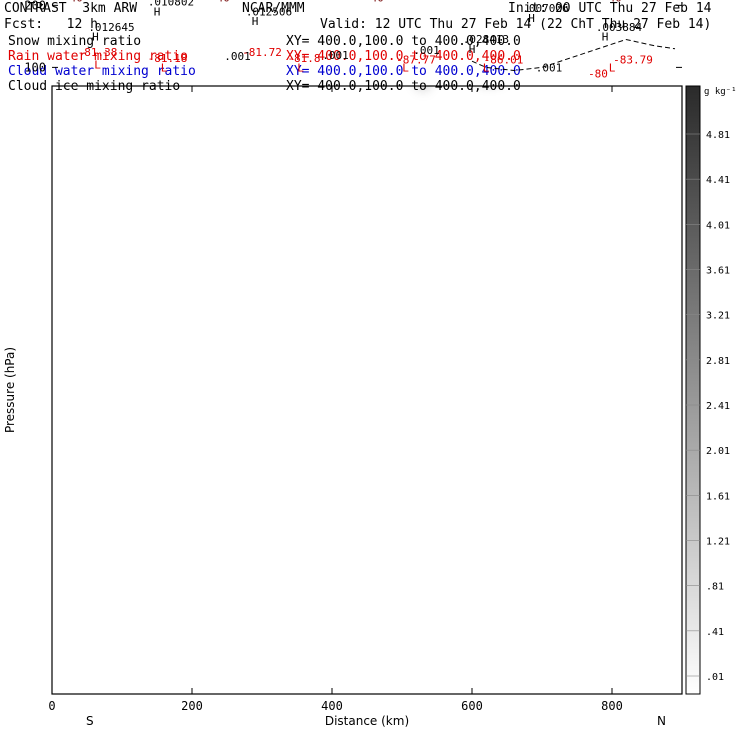 Image resolution: width=740 pixels, height=740 pixels. What do you see at coordinates (715, 677) in the screenshot?
I see `colorbar-tick-label: .01` at bounding box center [715, 677].